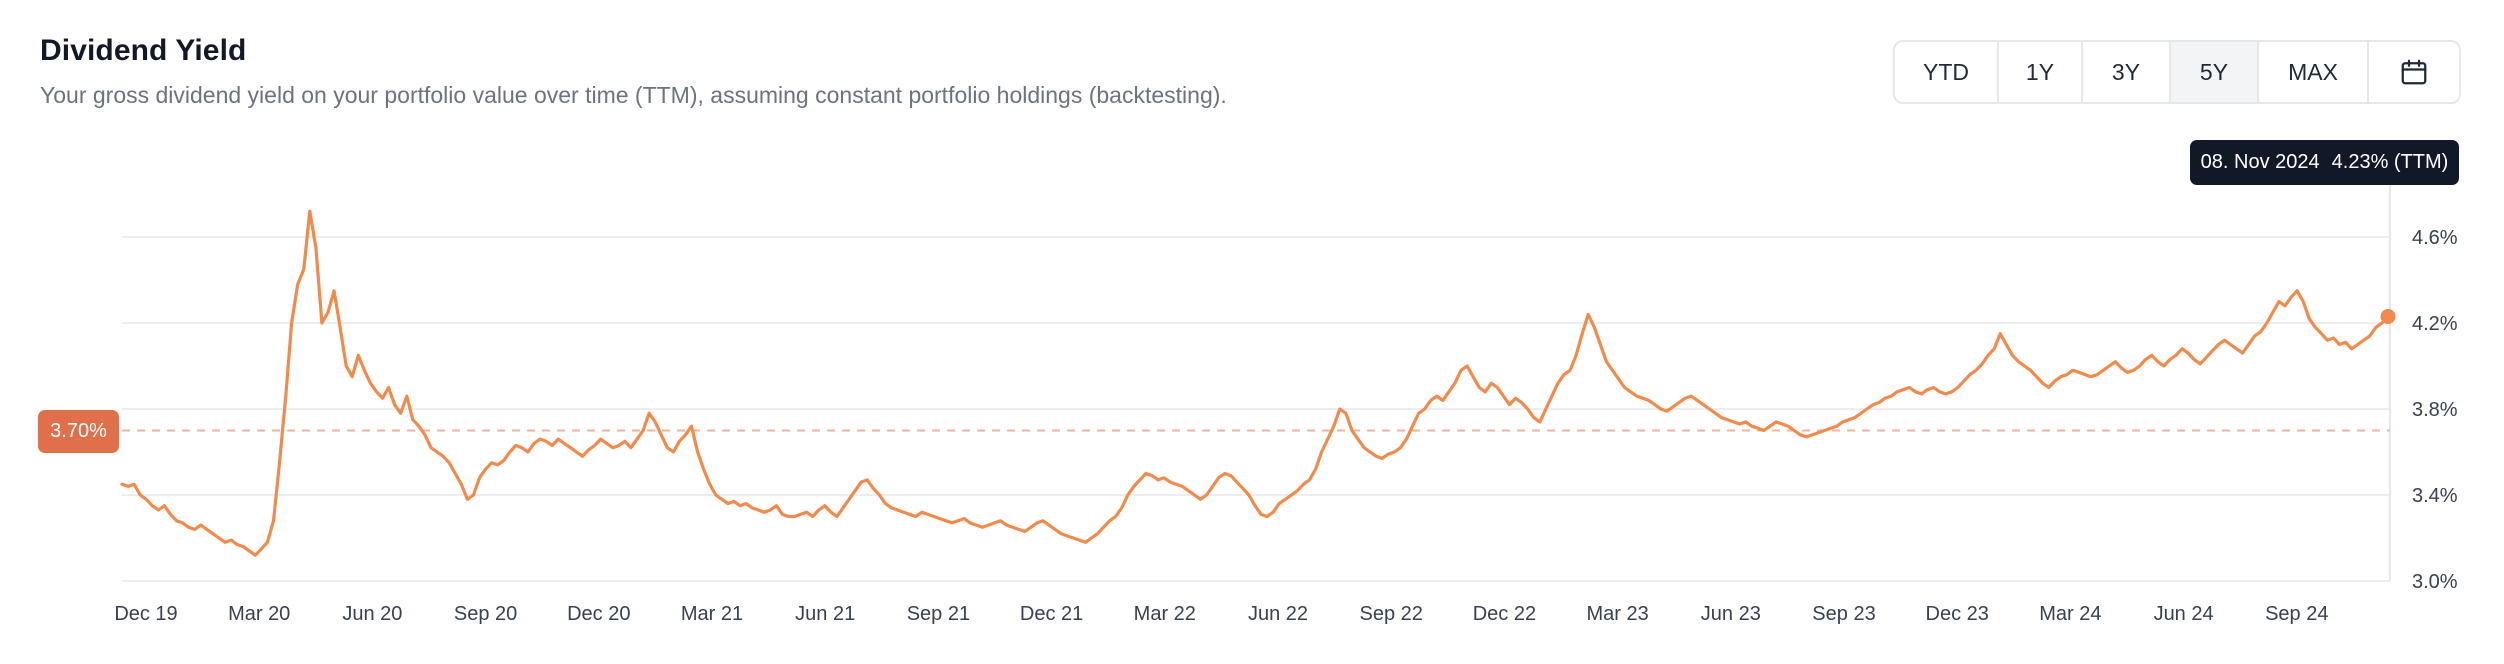 The width and height of the screenshot is (2504, 664). What do you see at coordinates (2390, 162) in the screenshot?
I see `tooltip-value: 4.23% (TTM)` at bounding box center [2390, 162].